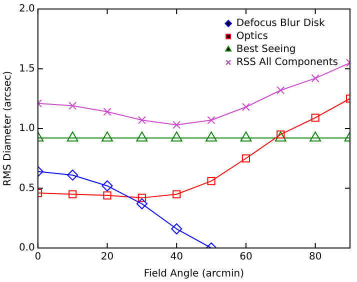 The image size is (357, 282). What do you see at coordinates (8, 128) in the screenshot?
I see `y-axis-title: RMS Diameter (arcsec)` at bounding box center [8, 128].